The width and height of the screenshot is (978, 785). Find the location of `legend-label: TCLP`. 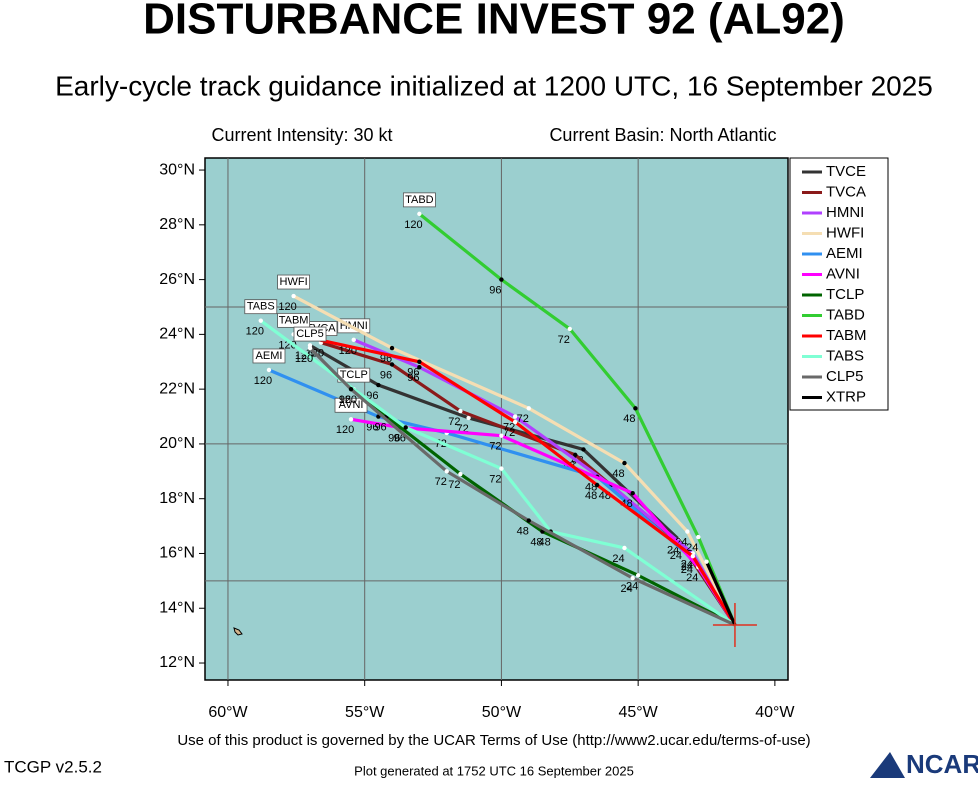

legend-label: TCLP is located at coordinates (845, 294).